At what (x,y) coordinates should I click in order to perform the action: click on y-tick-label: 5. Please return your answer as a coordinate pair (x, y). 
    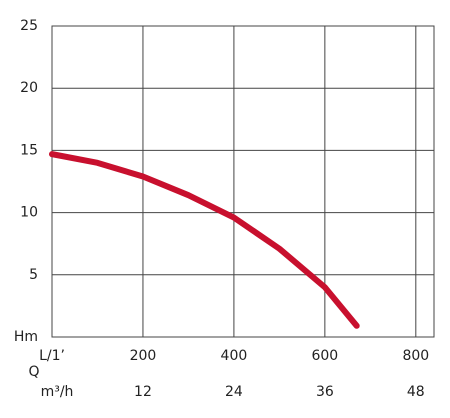
    Looking at the image, I should click on (33, 275).